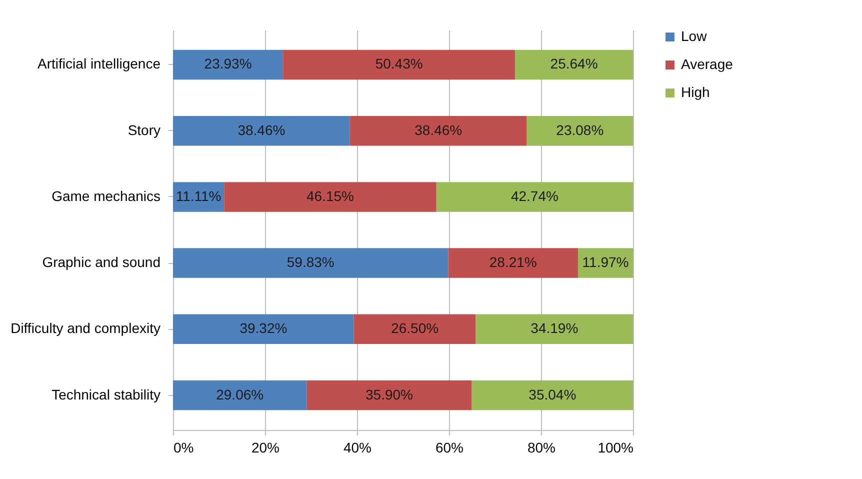 The height and width of the screenshot is (479, 862). Describe the element at coordinates (580, 130) in the screenshot. I see `data-label: 23.08%` at that location.